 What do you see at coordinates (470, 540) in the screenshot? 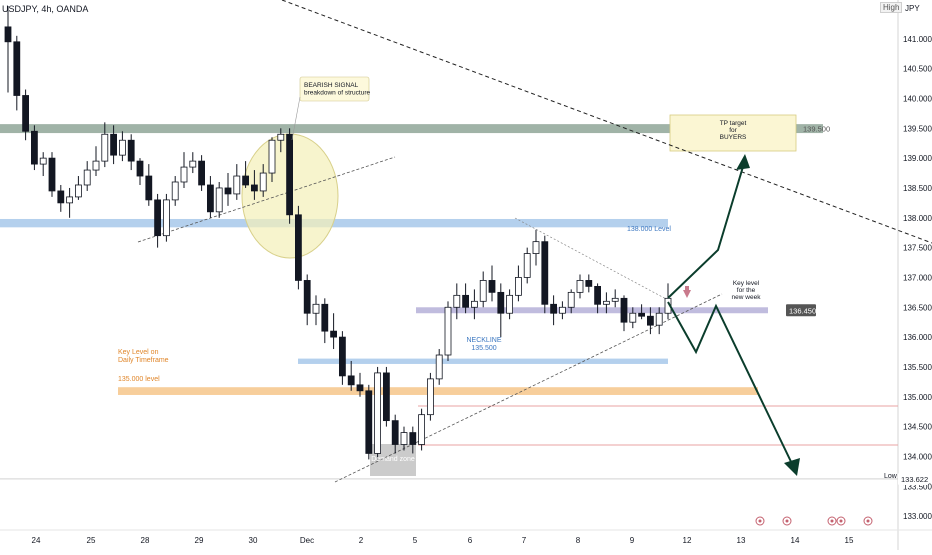
I see `x-tick-label: 6` at bounding box center [470, 540].